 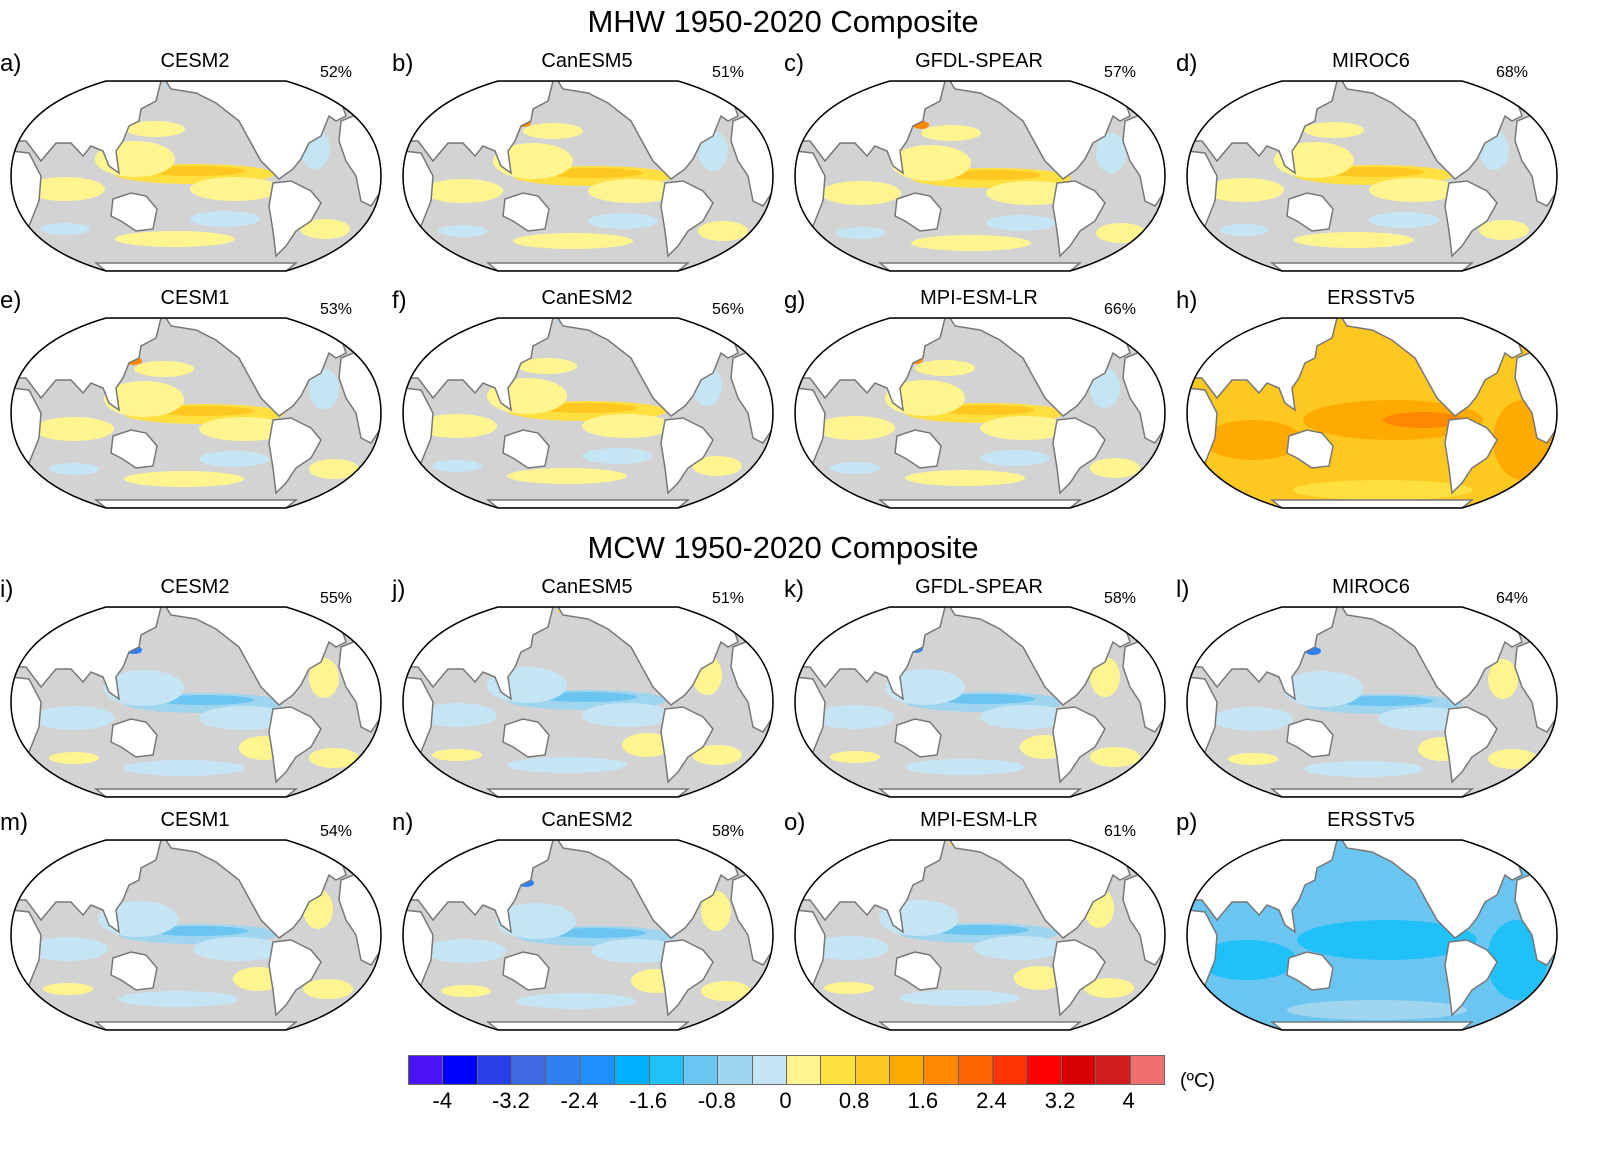 I want to click on panel-percent: 57%, so click(x=1120, y=72).